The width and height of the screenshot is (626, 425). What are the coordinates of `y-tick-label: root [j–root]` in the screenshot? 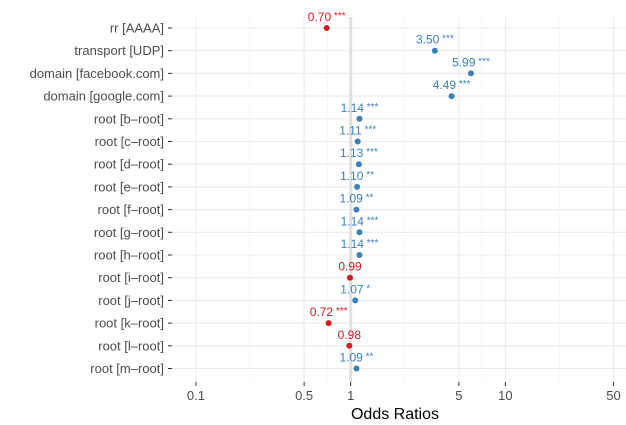 It's located at (131, 300).